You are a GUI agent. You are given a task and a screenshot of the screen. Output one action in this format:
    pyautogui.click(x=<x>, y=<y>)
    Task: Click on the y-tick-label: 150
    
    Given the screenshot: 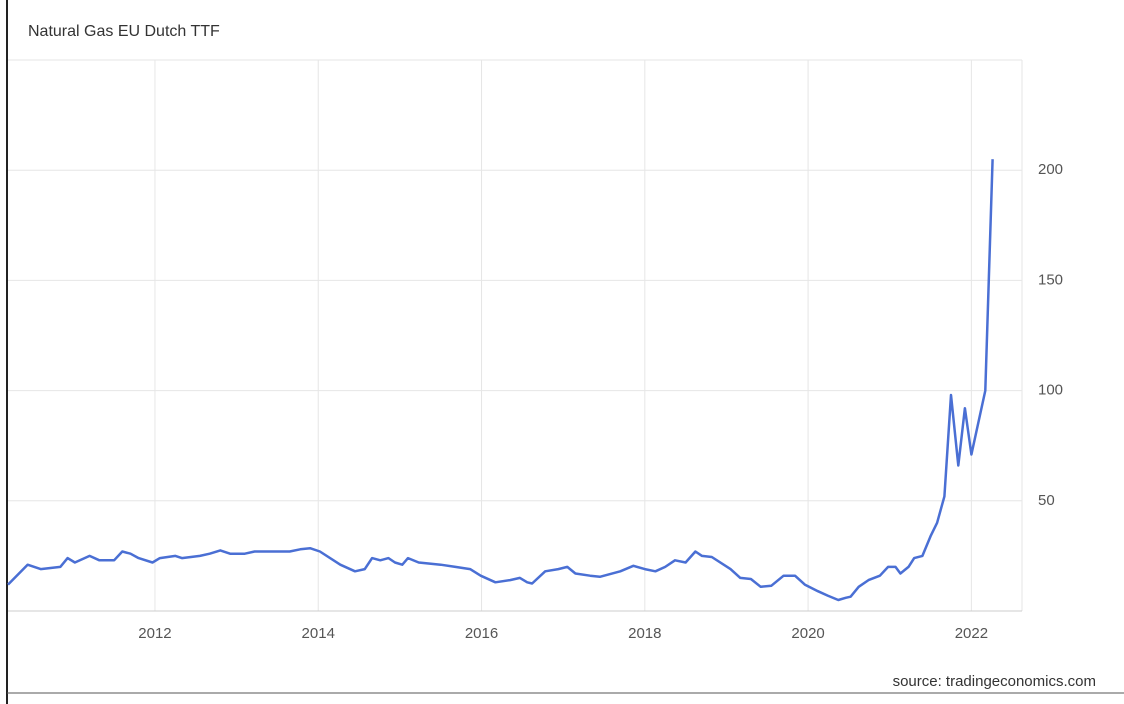 What is the action you would take?
    pyautogui.click(x=1050, y=279)
    